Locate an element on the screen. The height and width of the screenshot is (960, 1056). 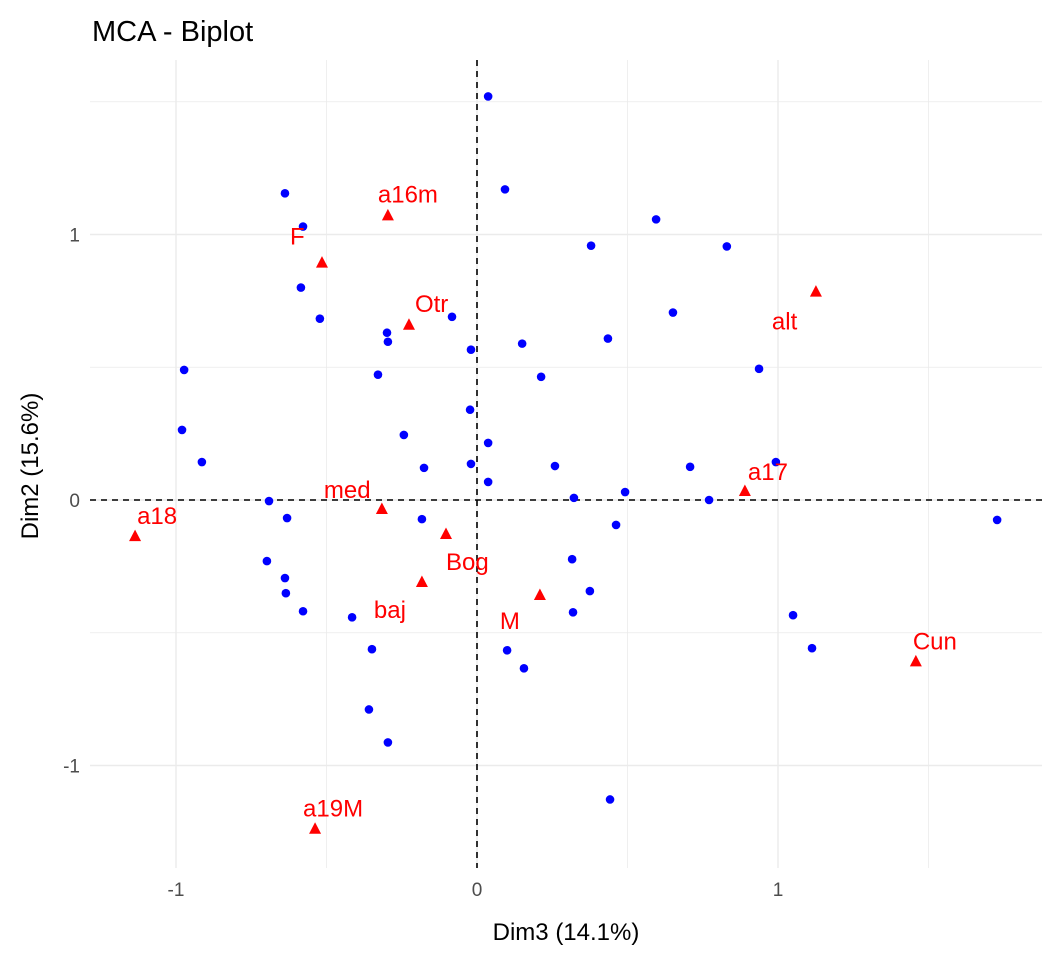
category-label-a16m: a16m is located at coordinates (408, 194).